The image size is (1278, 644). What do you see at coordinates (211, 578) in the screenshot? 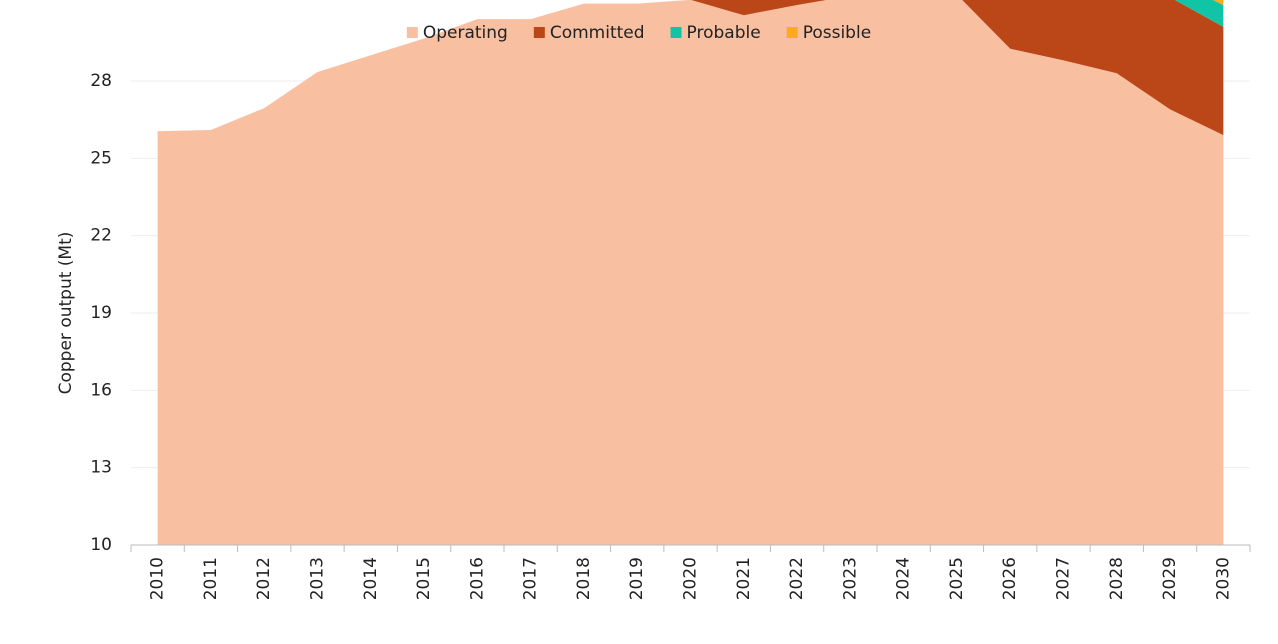
I see `x-tick-label: 2011` at bounding box center [211, 578].